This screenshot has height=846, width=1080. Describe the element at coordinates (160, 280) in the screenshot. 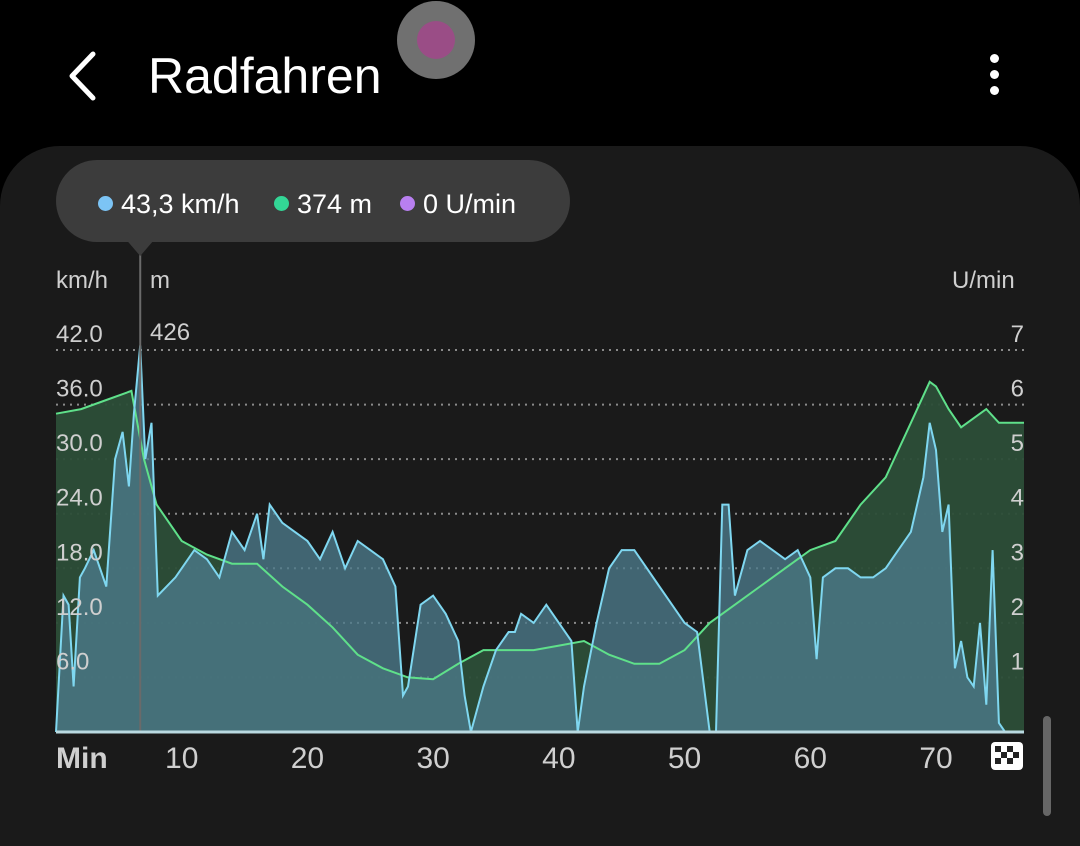

I see `middle-axis-unit: m` at that location.